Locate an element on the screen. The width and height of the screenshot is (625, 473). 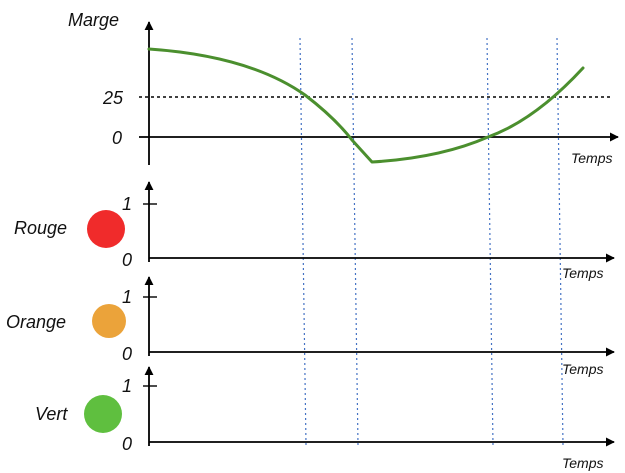
orange-tick-label-1: 1 is located at coordinates (127, 297).